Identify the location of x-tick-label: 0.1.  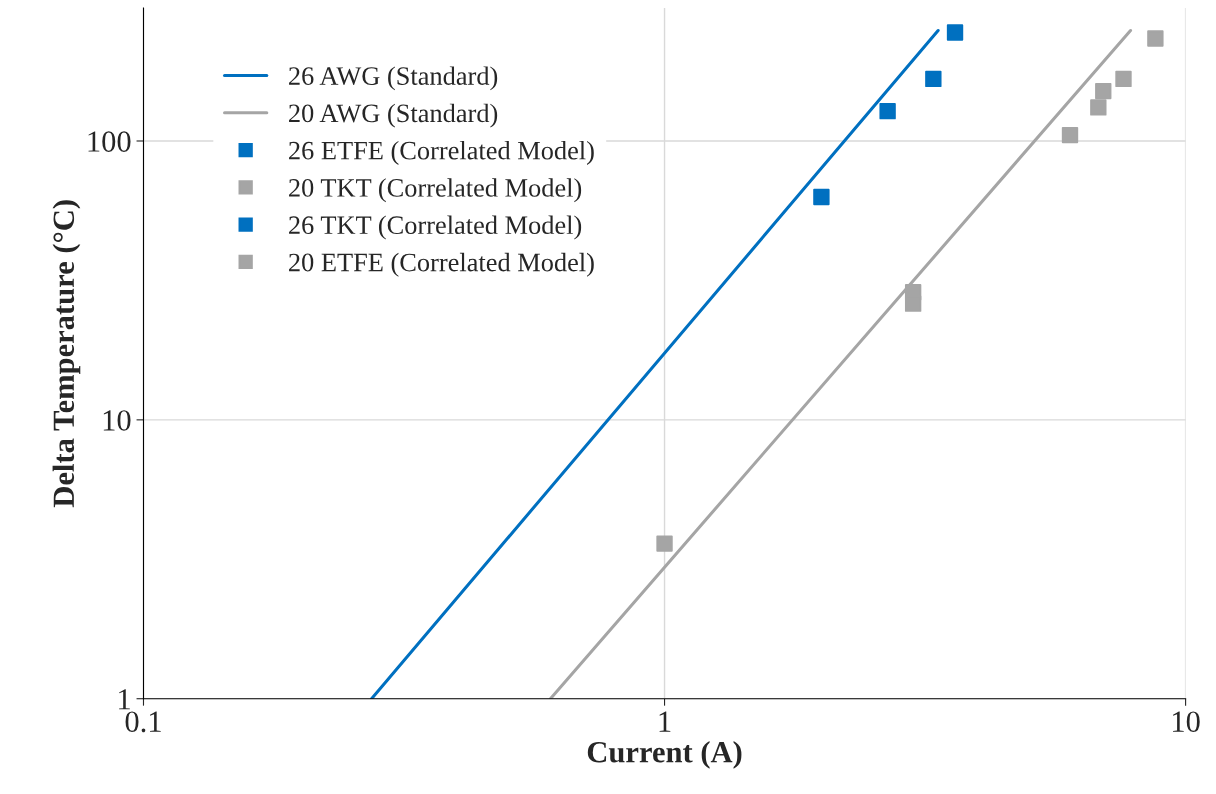
(143, 722).